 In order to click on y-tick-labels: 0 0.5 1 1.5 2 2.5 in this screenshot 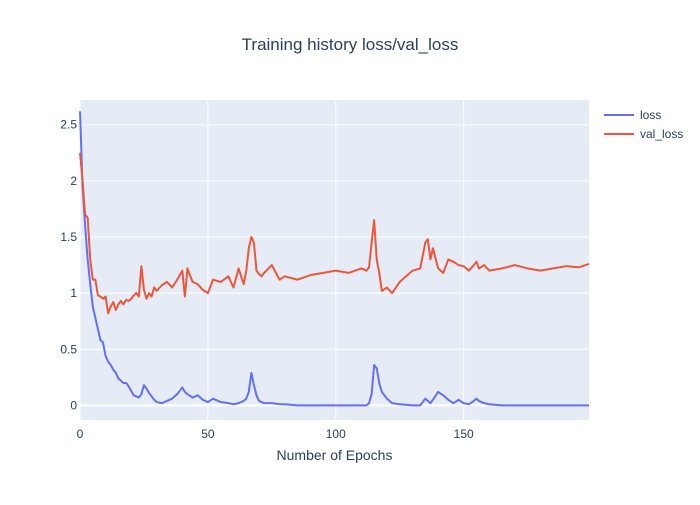, I will do `click(68, 265)`.